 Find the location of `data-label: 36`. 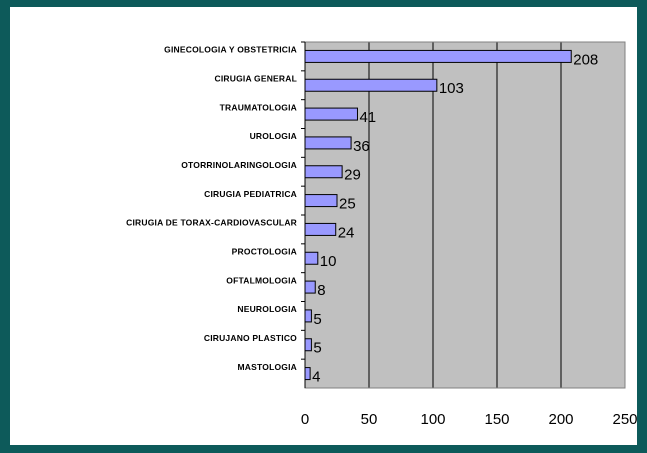

data-label: 36 is located at coordinates (361, 146).